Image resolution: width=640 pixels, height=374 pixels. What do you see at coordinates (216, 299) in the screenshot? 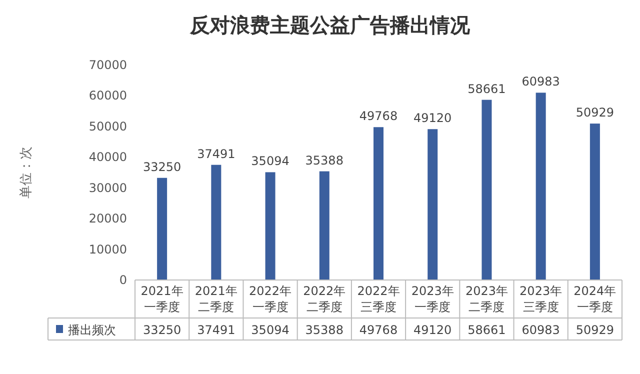
I see `x-tick-label: 2021年二季度` at bounding box center [216, 299].